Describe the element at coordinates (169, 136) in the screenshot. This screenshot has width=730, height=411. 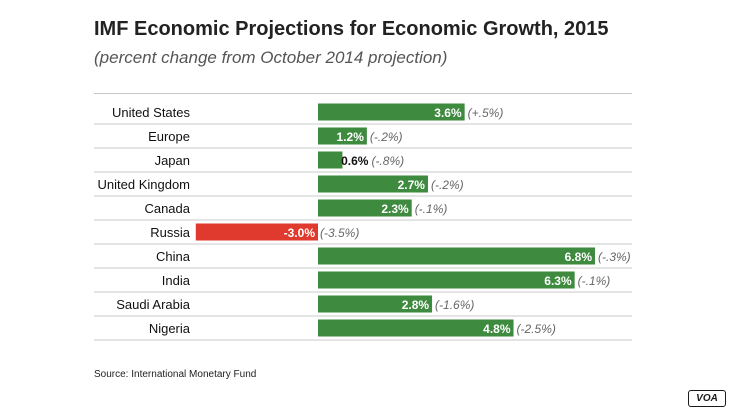
I see `category-label: Europe` at that location.